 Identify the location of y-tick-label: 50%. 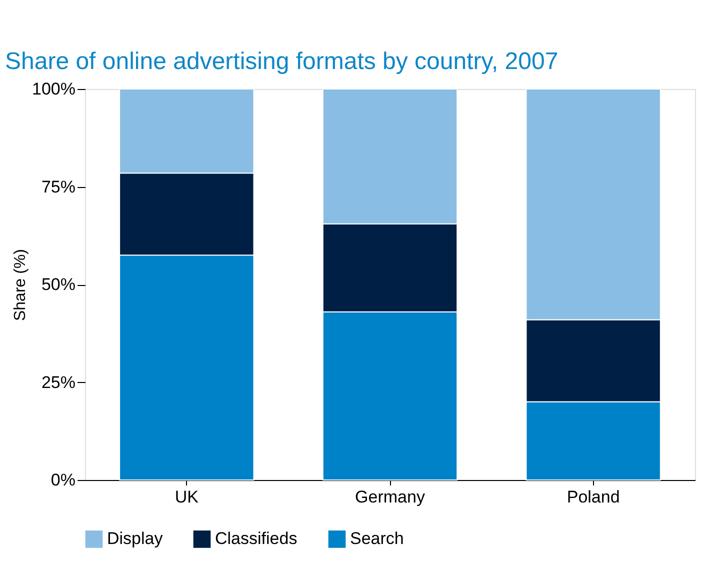
(58, 284).